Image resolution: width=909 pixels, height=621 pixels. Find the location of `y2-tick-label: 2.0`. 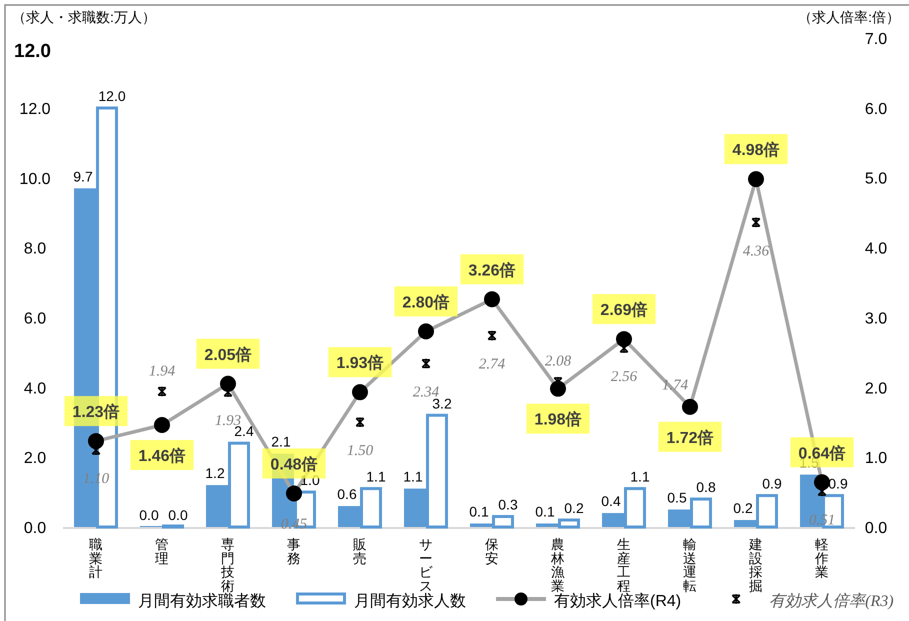

y2-tick-label: 2.0 is located at coordinates (876, 389).